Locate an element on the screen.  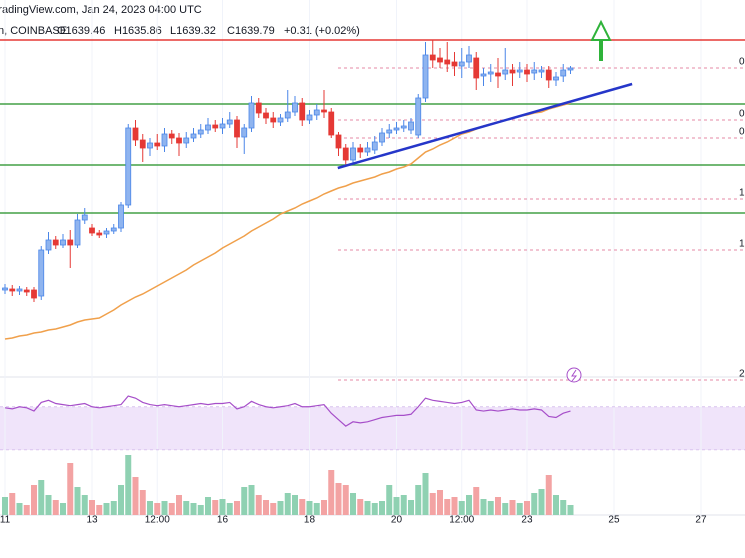
up-arrow is located at coordinates (601, 40).